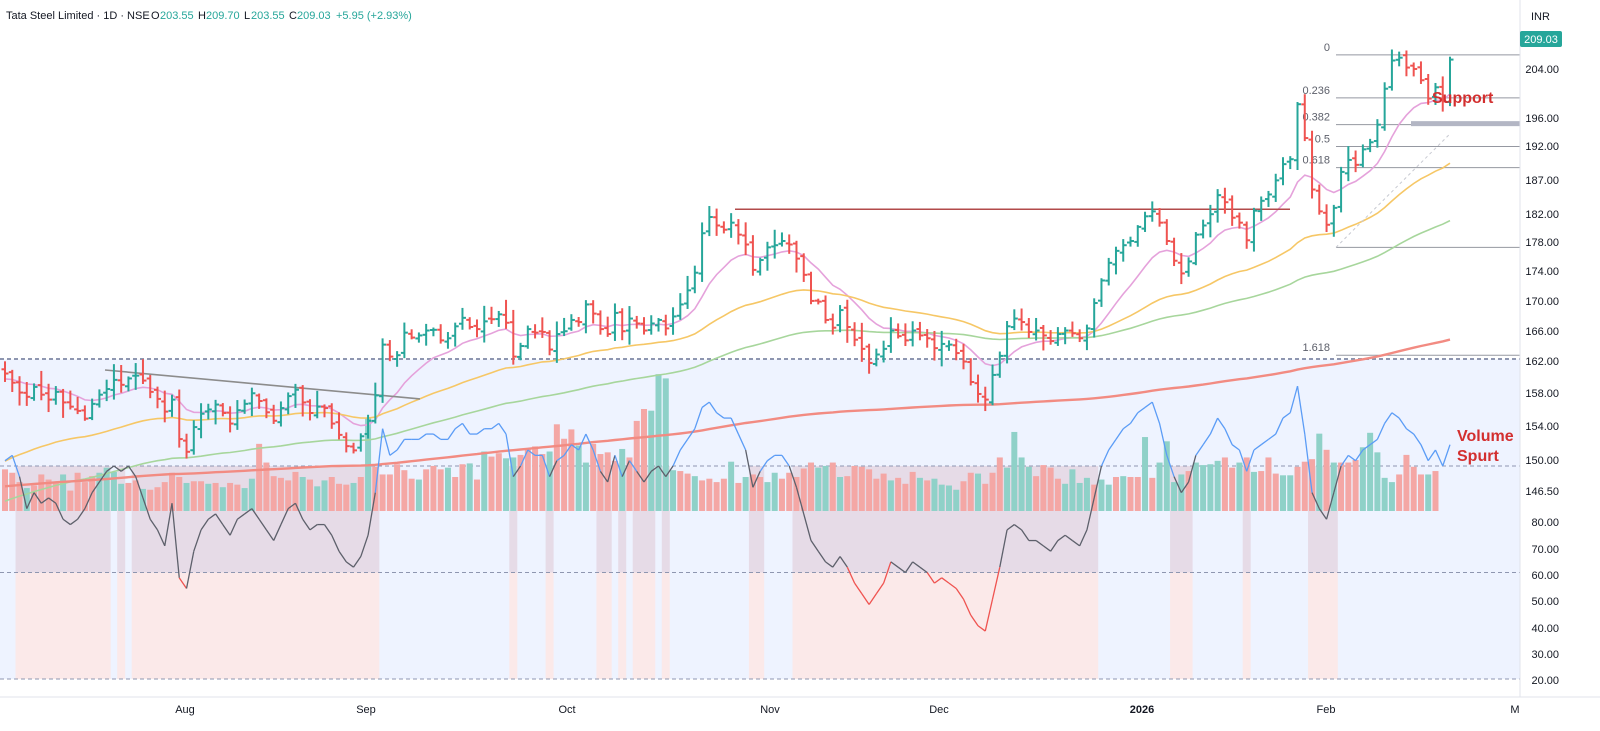 The height and width of the screenshot is (731, 1600). I want to click on support-annotation: Support, so click(1463, 98).